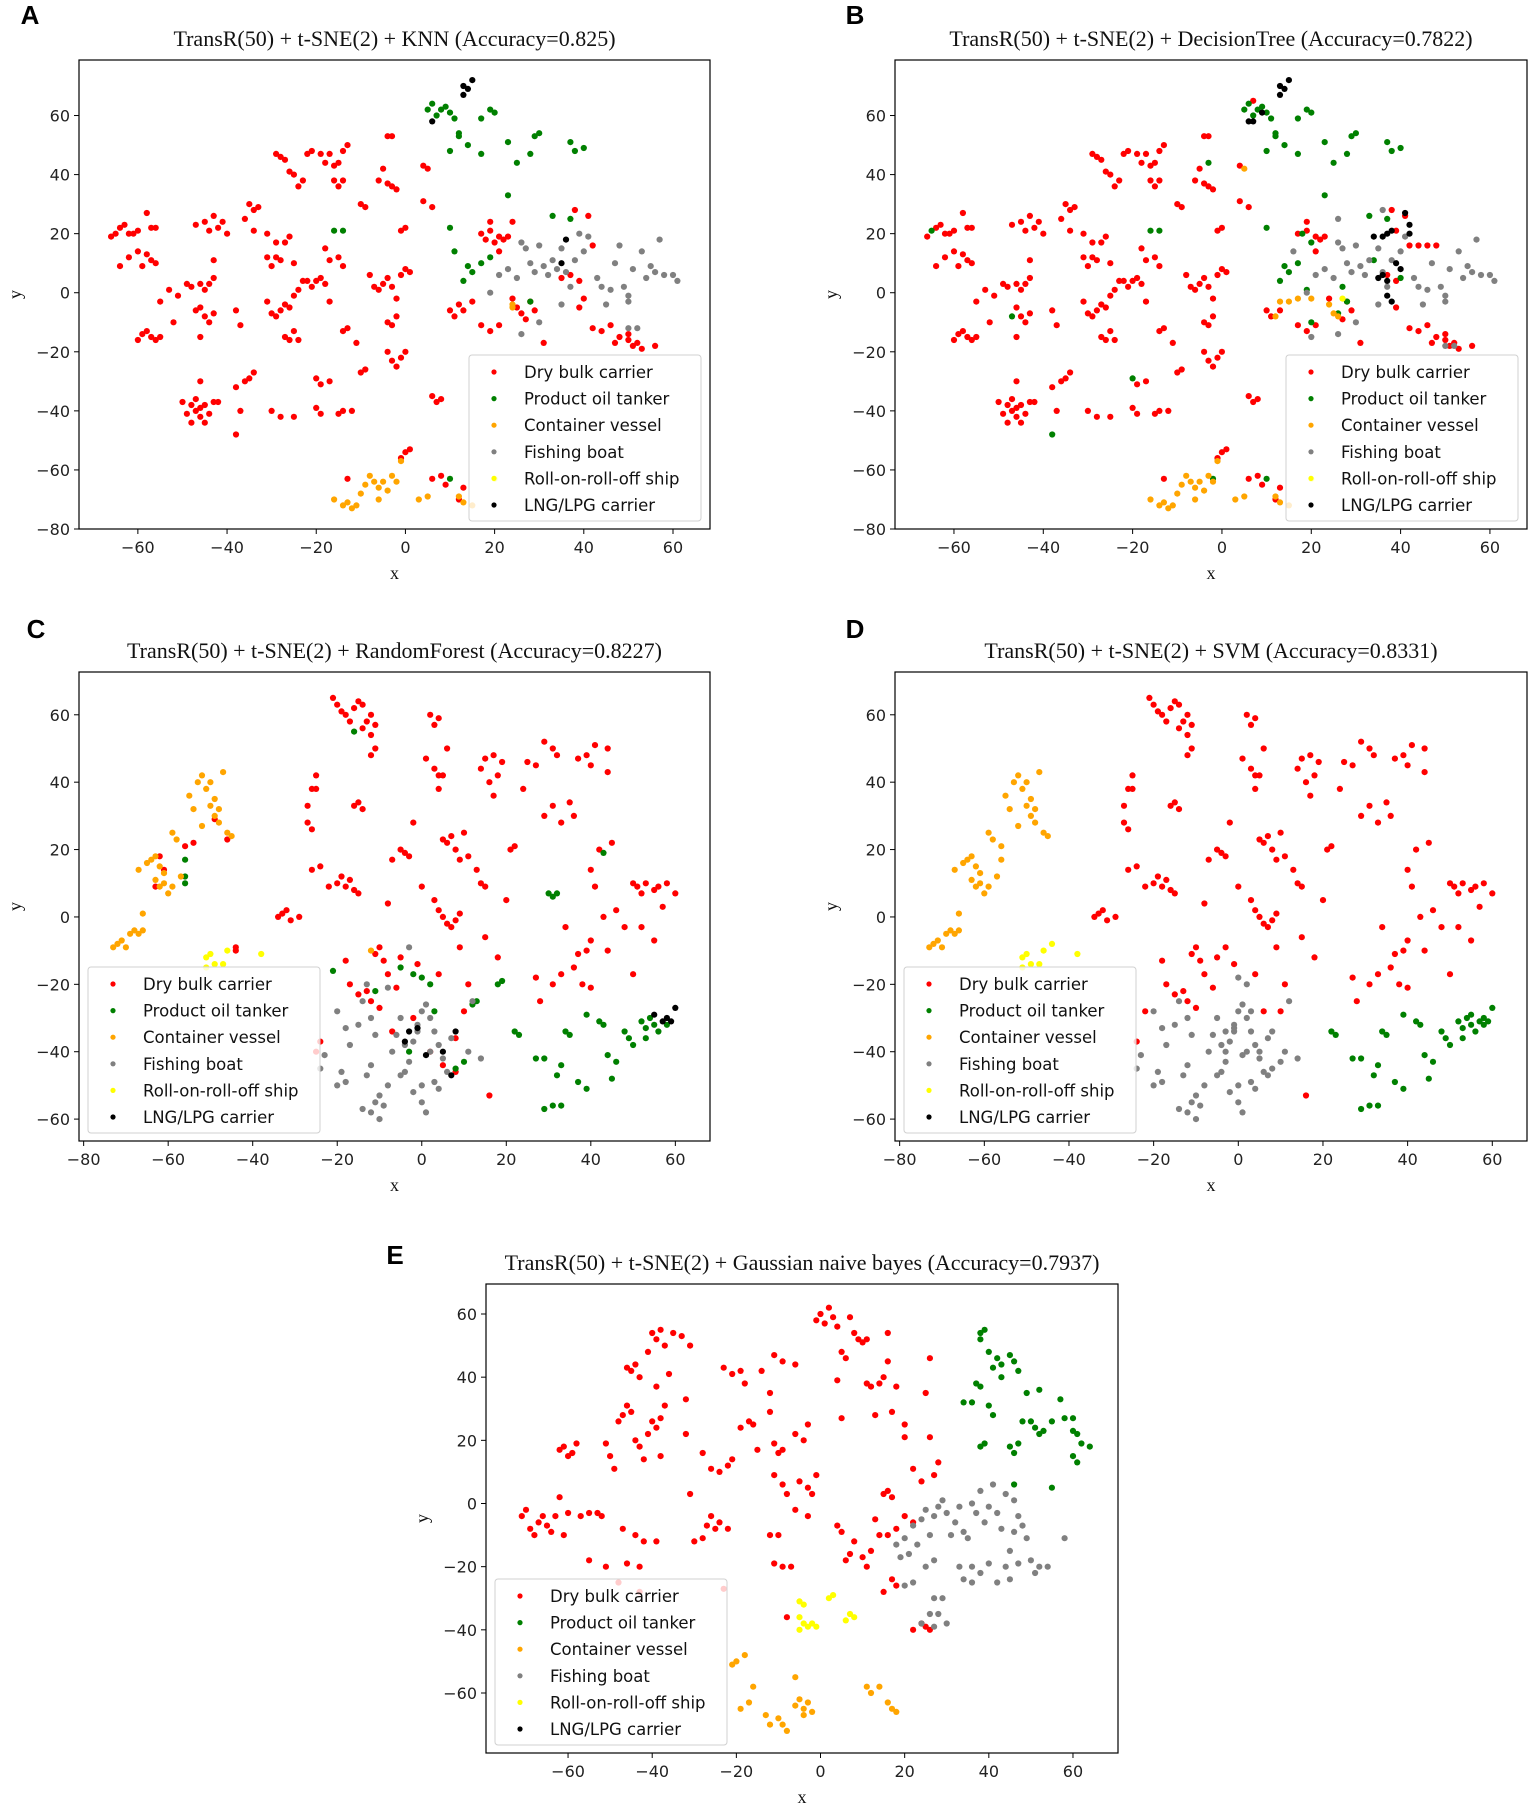  Describe the element at coordinates (869, 1119) in the screenshot. I see `y-tick-label: −60` at that location.